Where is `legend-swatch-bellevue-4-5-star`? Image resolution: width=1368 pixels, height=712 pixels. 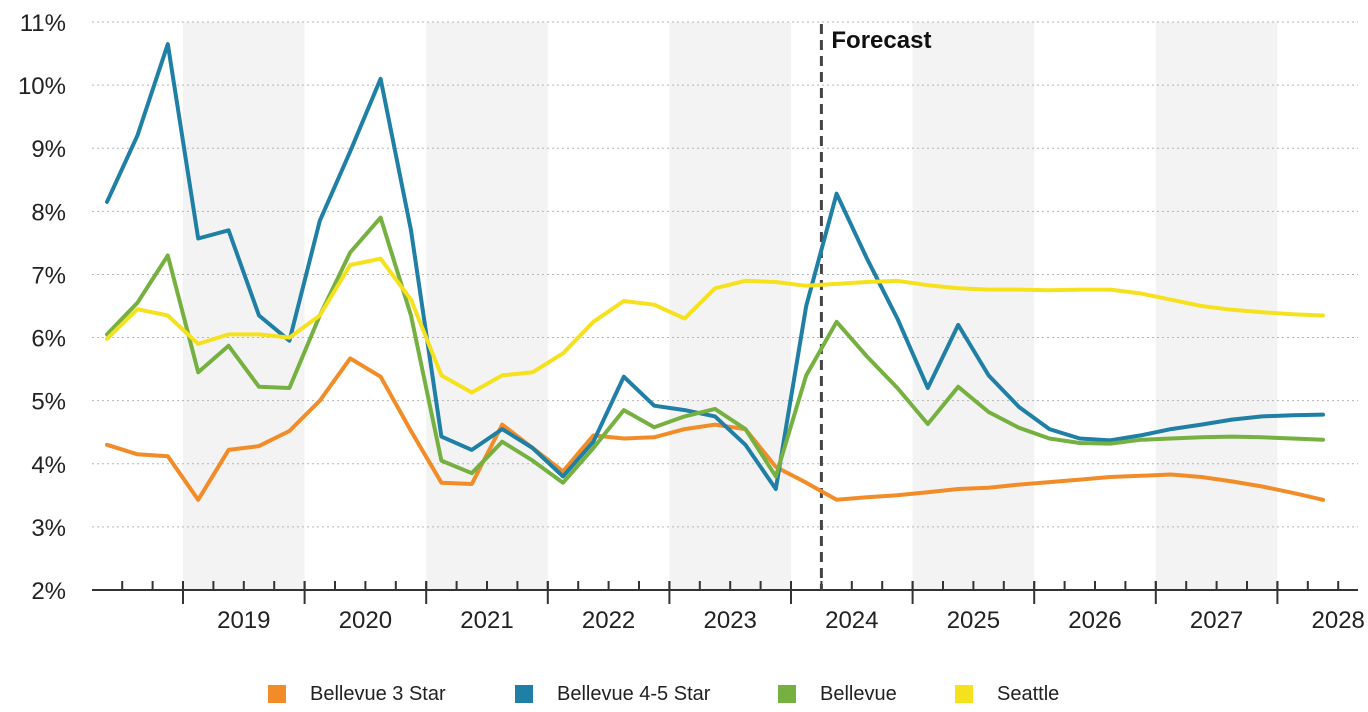 legend-swatch-bellevue-4-5-star is located at coordinates (524, 694).